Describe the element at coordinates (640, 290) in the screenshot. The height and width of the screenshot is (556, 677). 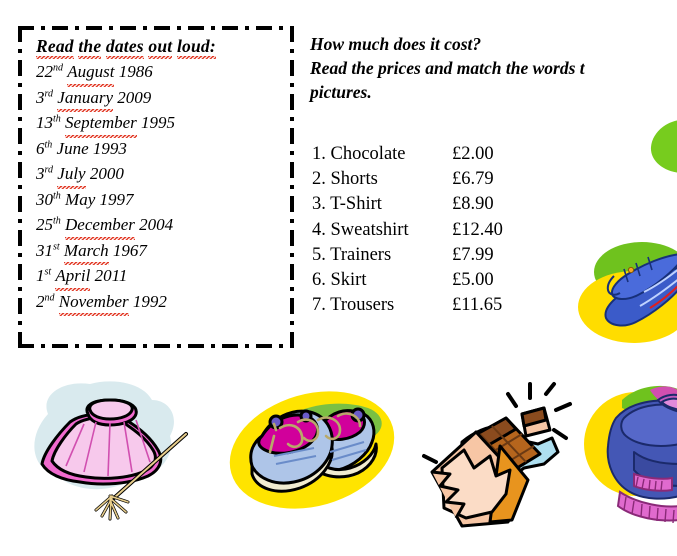
I see `jeans-body` at that location.